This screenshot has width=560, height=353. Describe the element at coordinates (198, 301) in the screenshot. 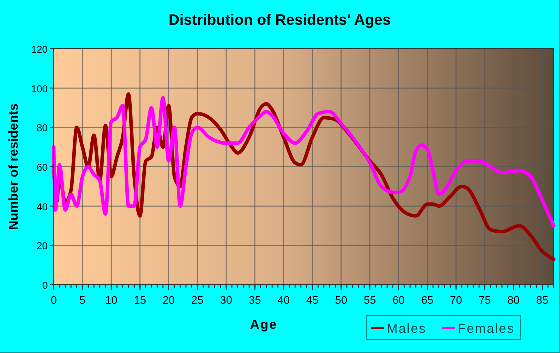

I see `x-tick-label: 25` at that location.